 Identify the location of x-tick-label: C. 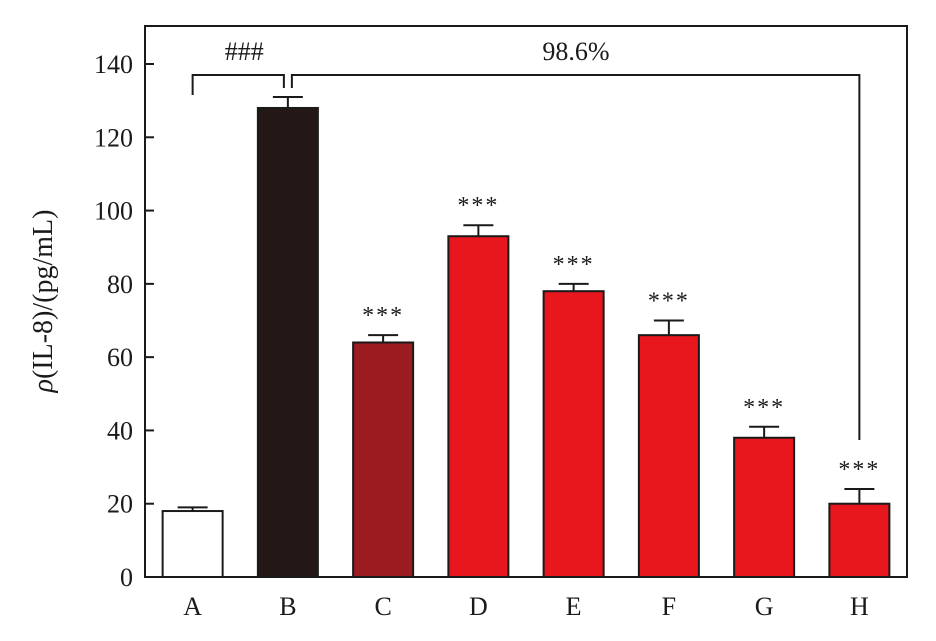
(382, 606).